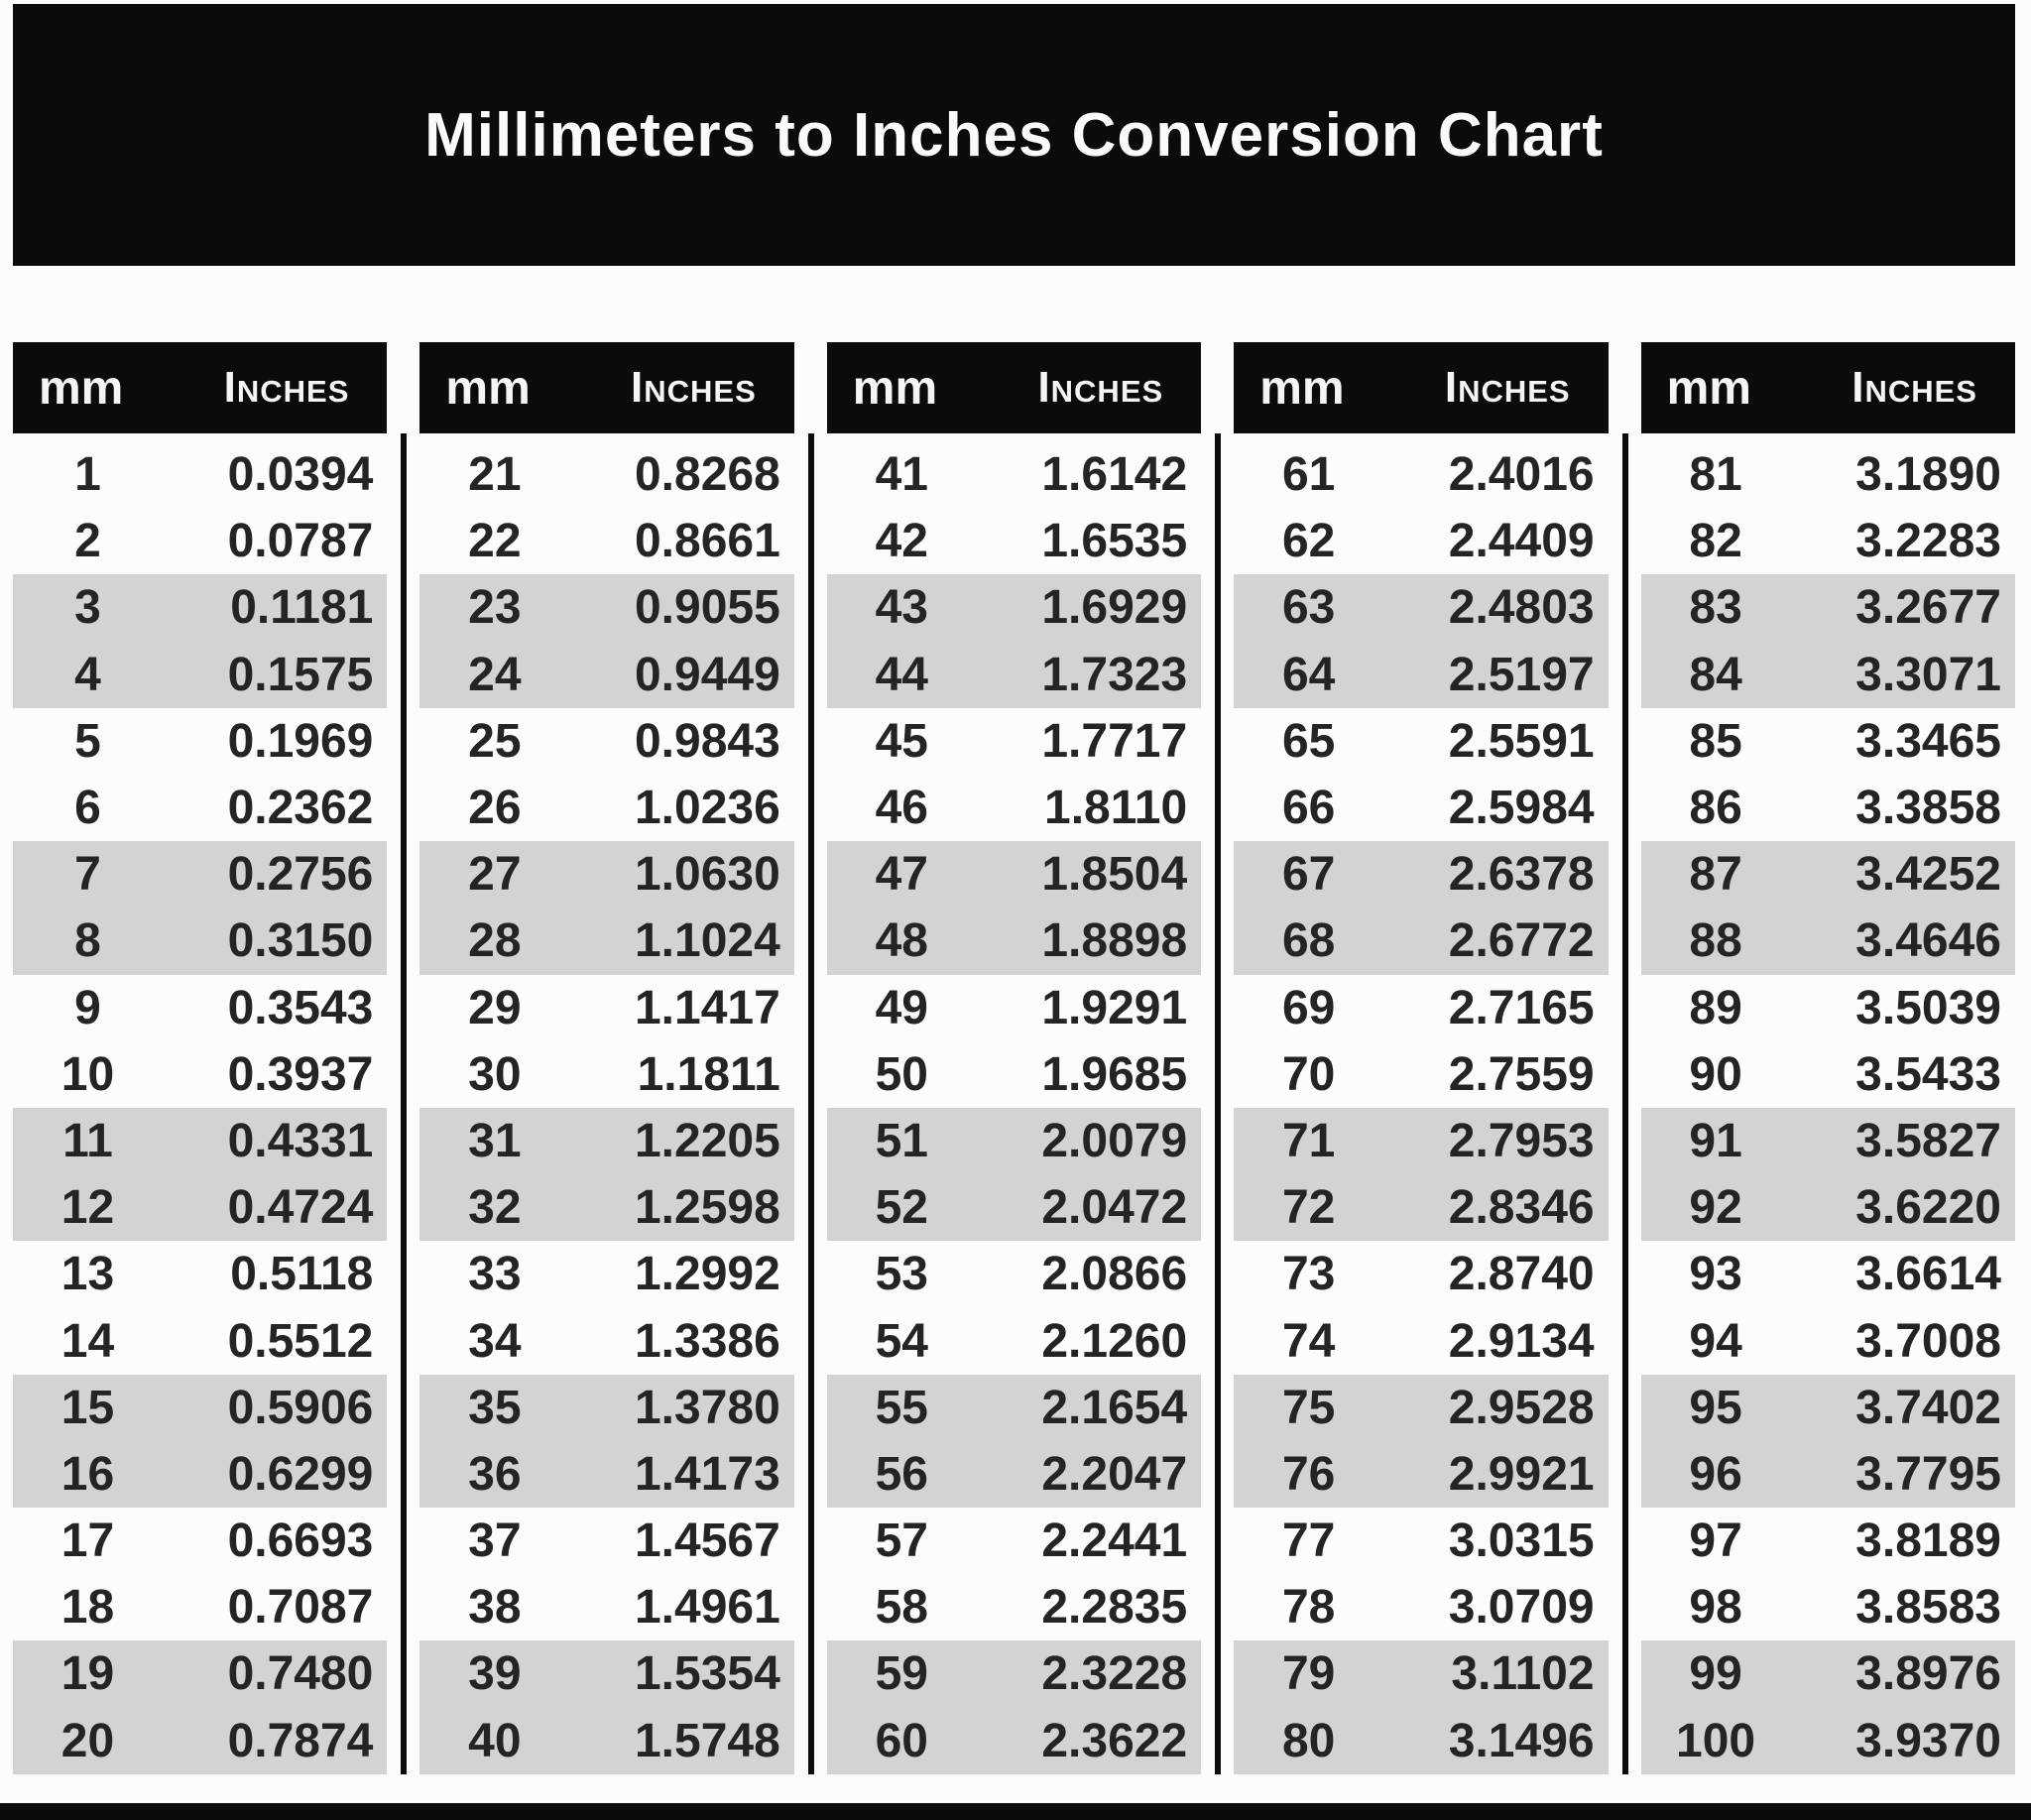  Describe the element at coordinates (1716, 1074) in the screenshot. I see `mm-value: 90` at that location.